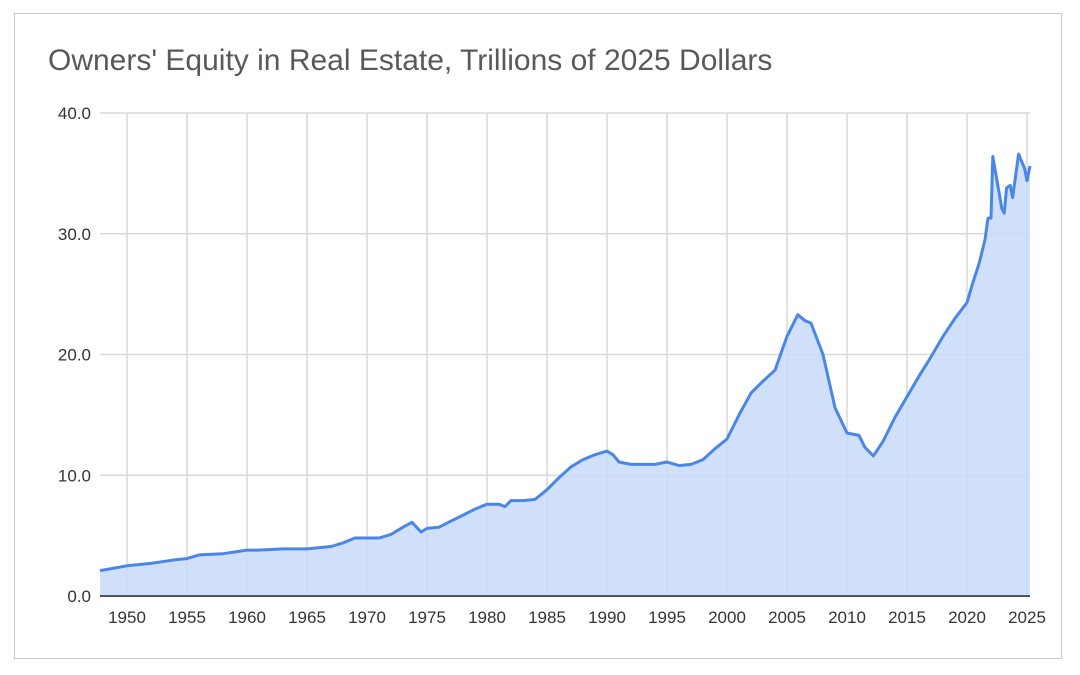  I want to click on x-tick-label: 1980, so click(487, 617).